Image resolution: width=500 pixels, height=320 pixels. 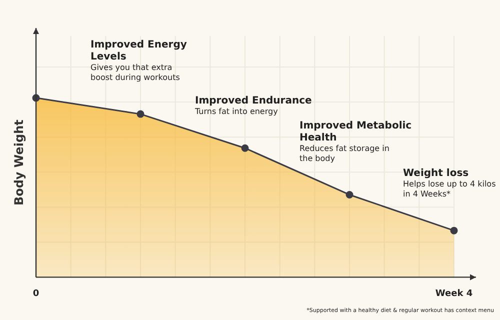 I want to click on y-axis-title: Body Weight, so click(x=19, y=162).